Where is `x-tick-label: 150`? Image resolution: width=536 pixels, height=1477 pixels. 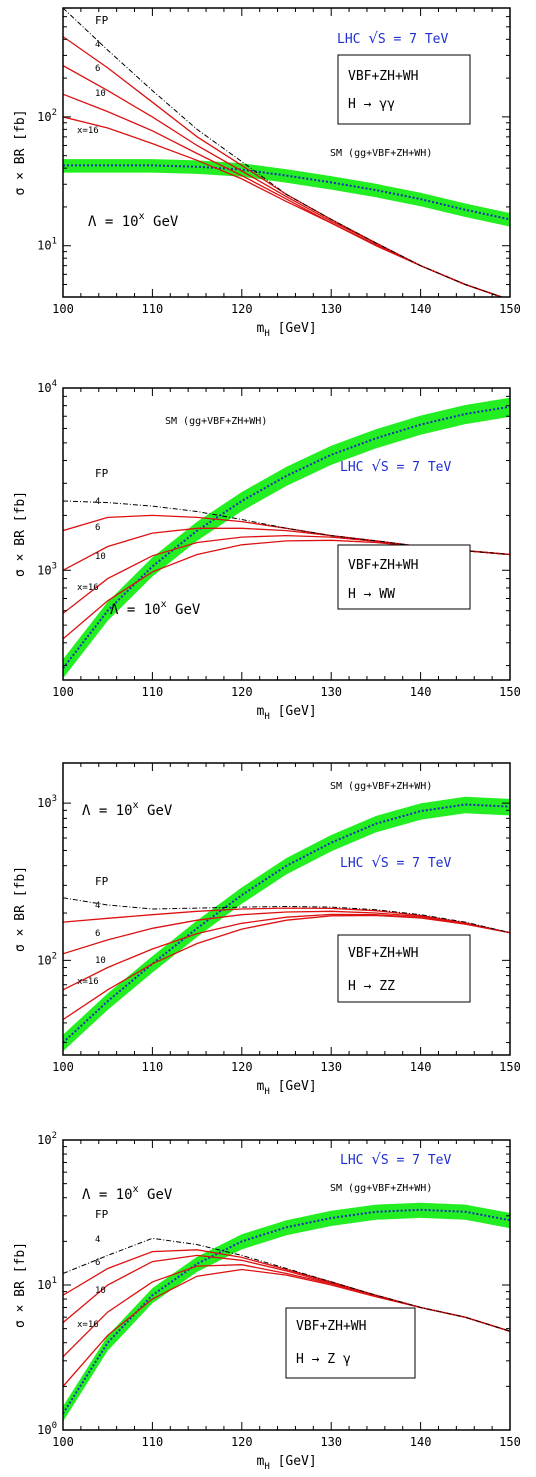
x-tick-label: 150 is located at coordinates (510, 692).